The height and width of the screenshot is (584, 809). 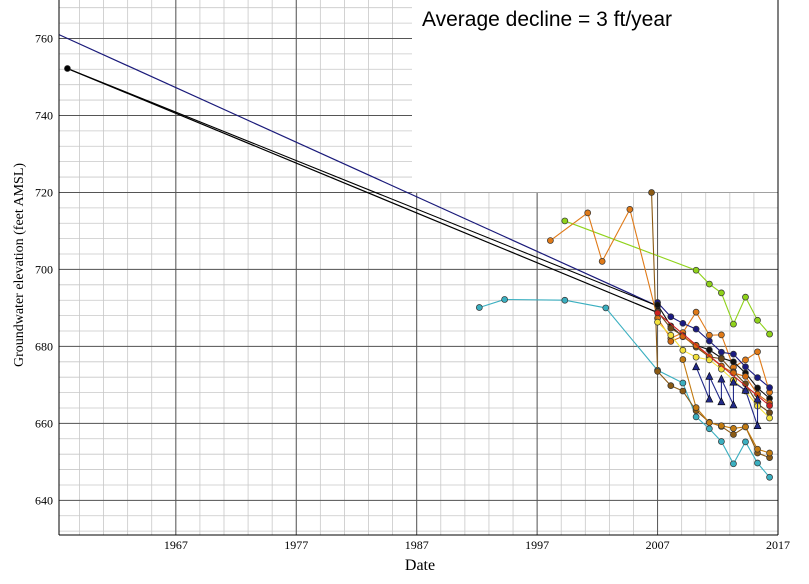 What do you see at coordinates (547, 19) in the screenshot?
I see `chart-annotation: Average decline = 3 ft/year` at bounding box center [547, 19].